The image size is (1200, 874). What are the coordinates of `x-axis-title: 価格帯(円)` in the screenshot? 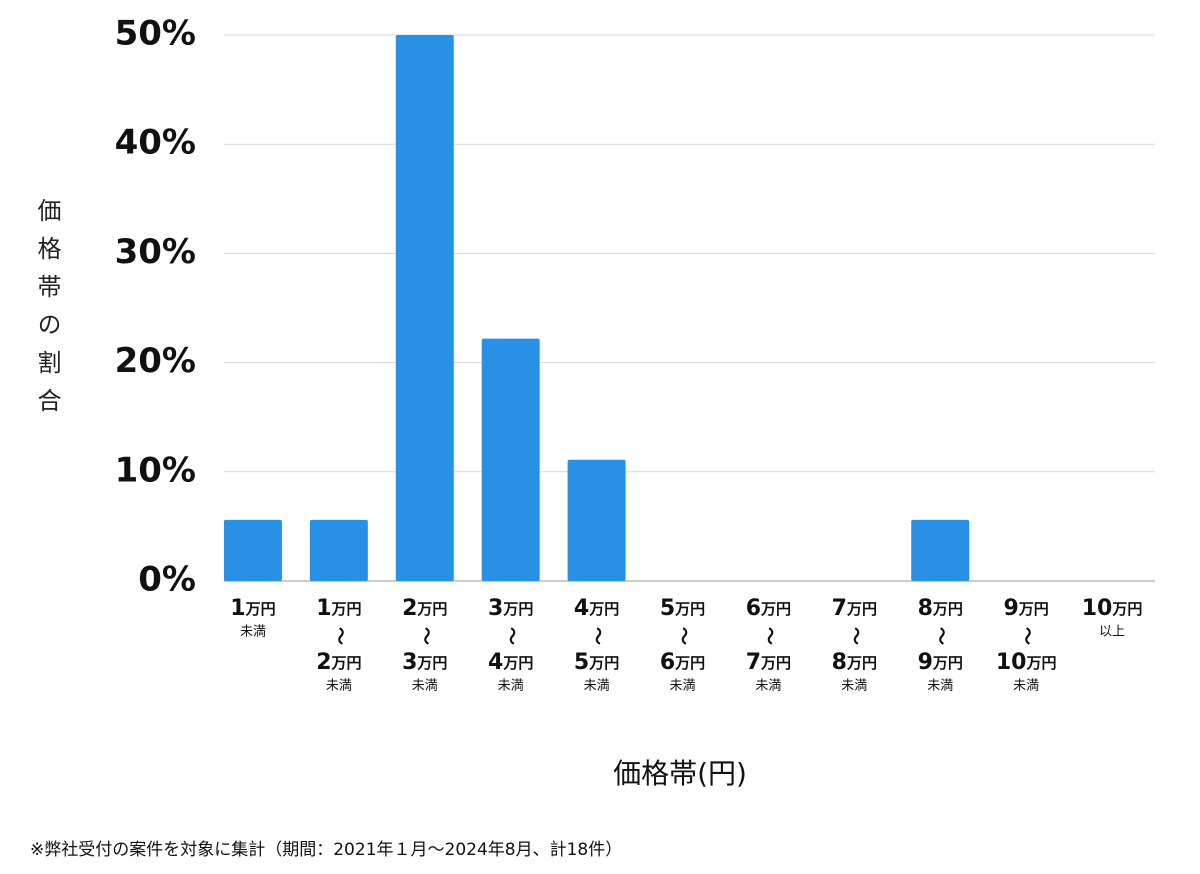 It's located at (680, 773).